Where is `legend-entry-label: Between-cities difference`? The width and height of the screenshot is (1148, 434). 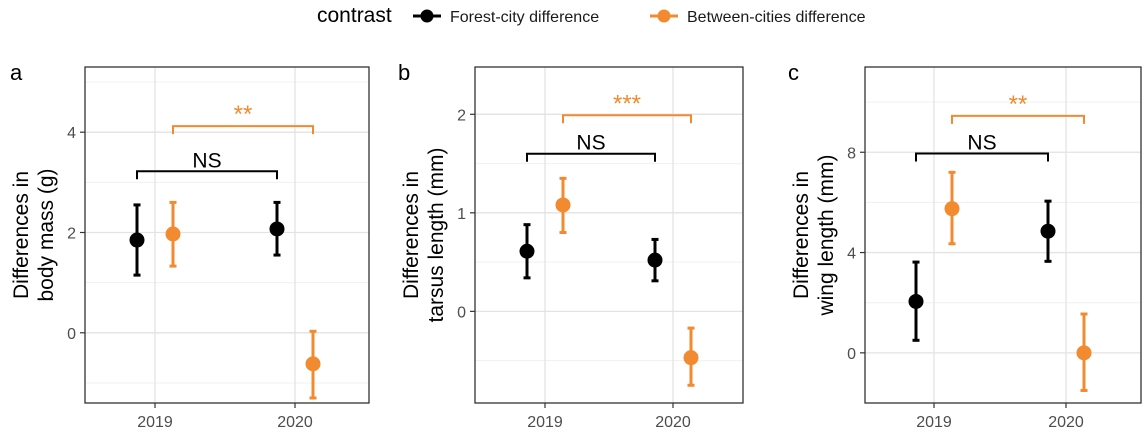
legend-entry-label: Between-cities difference is located at coordinates (776, 17).